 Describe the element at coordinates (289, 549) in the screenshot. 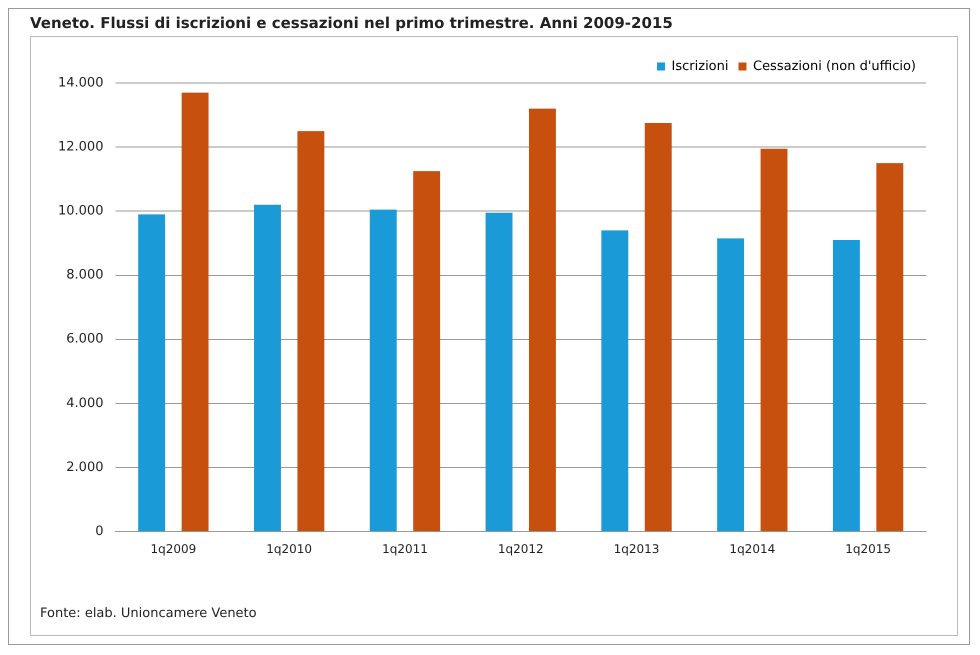

I see `x-tick-label: 1q2010` at that location.